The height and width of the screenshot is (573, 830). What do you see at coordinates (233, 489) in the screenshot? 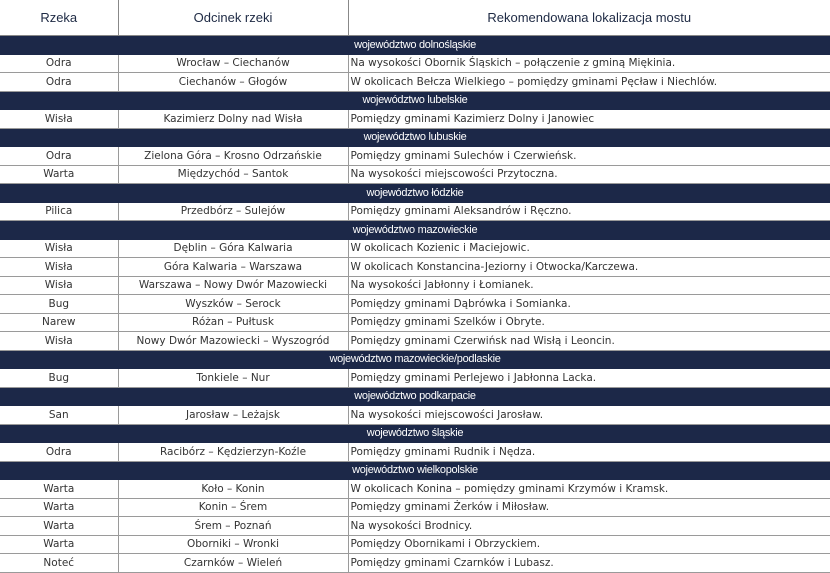
I see `river-section-cell: Koło – Konin` at bounding box center [233, 489].